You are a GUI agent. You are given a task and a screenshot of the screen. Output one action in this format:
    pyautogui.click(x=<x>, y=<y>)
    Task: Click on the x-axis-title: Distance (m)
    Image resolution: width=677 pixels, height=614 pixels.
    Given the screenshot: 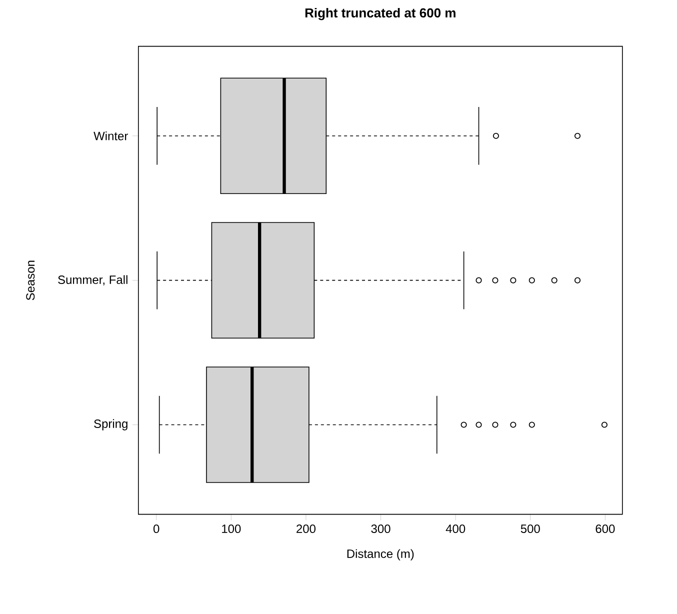 What is the action you would take?
    pyautogui.click(x=380, y=554)
    